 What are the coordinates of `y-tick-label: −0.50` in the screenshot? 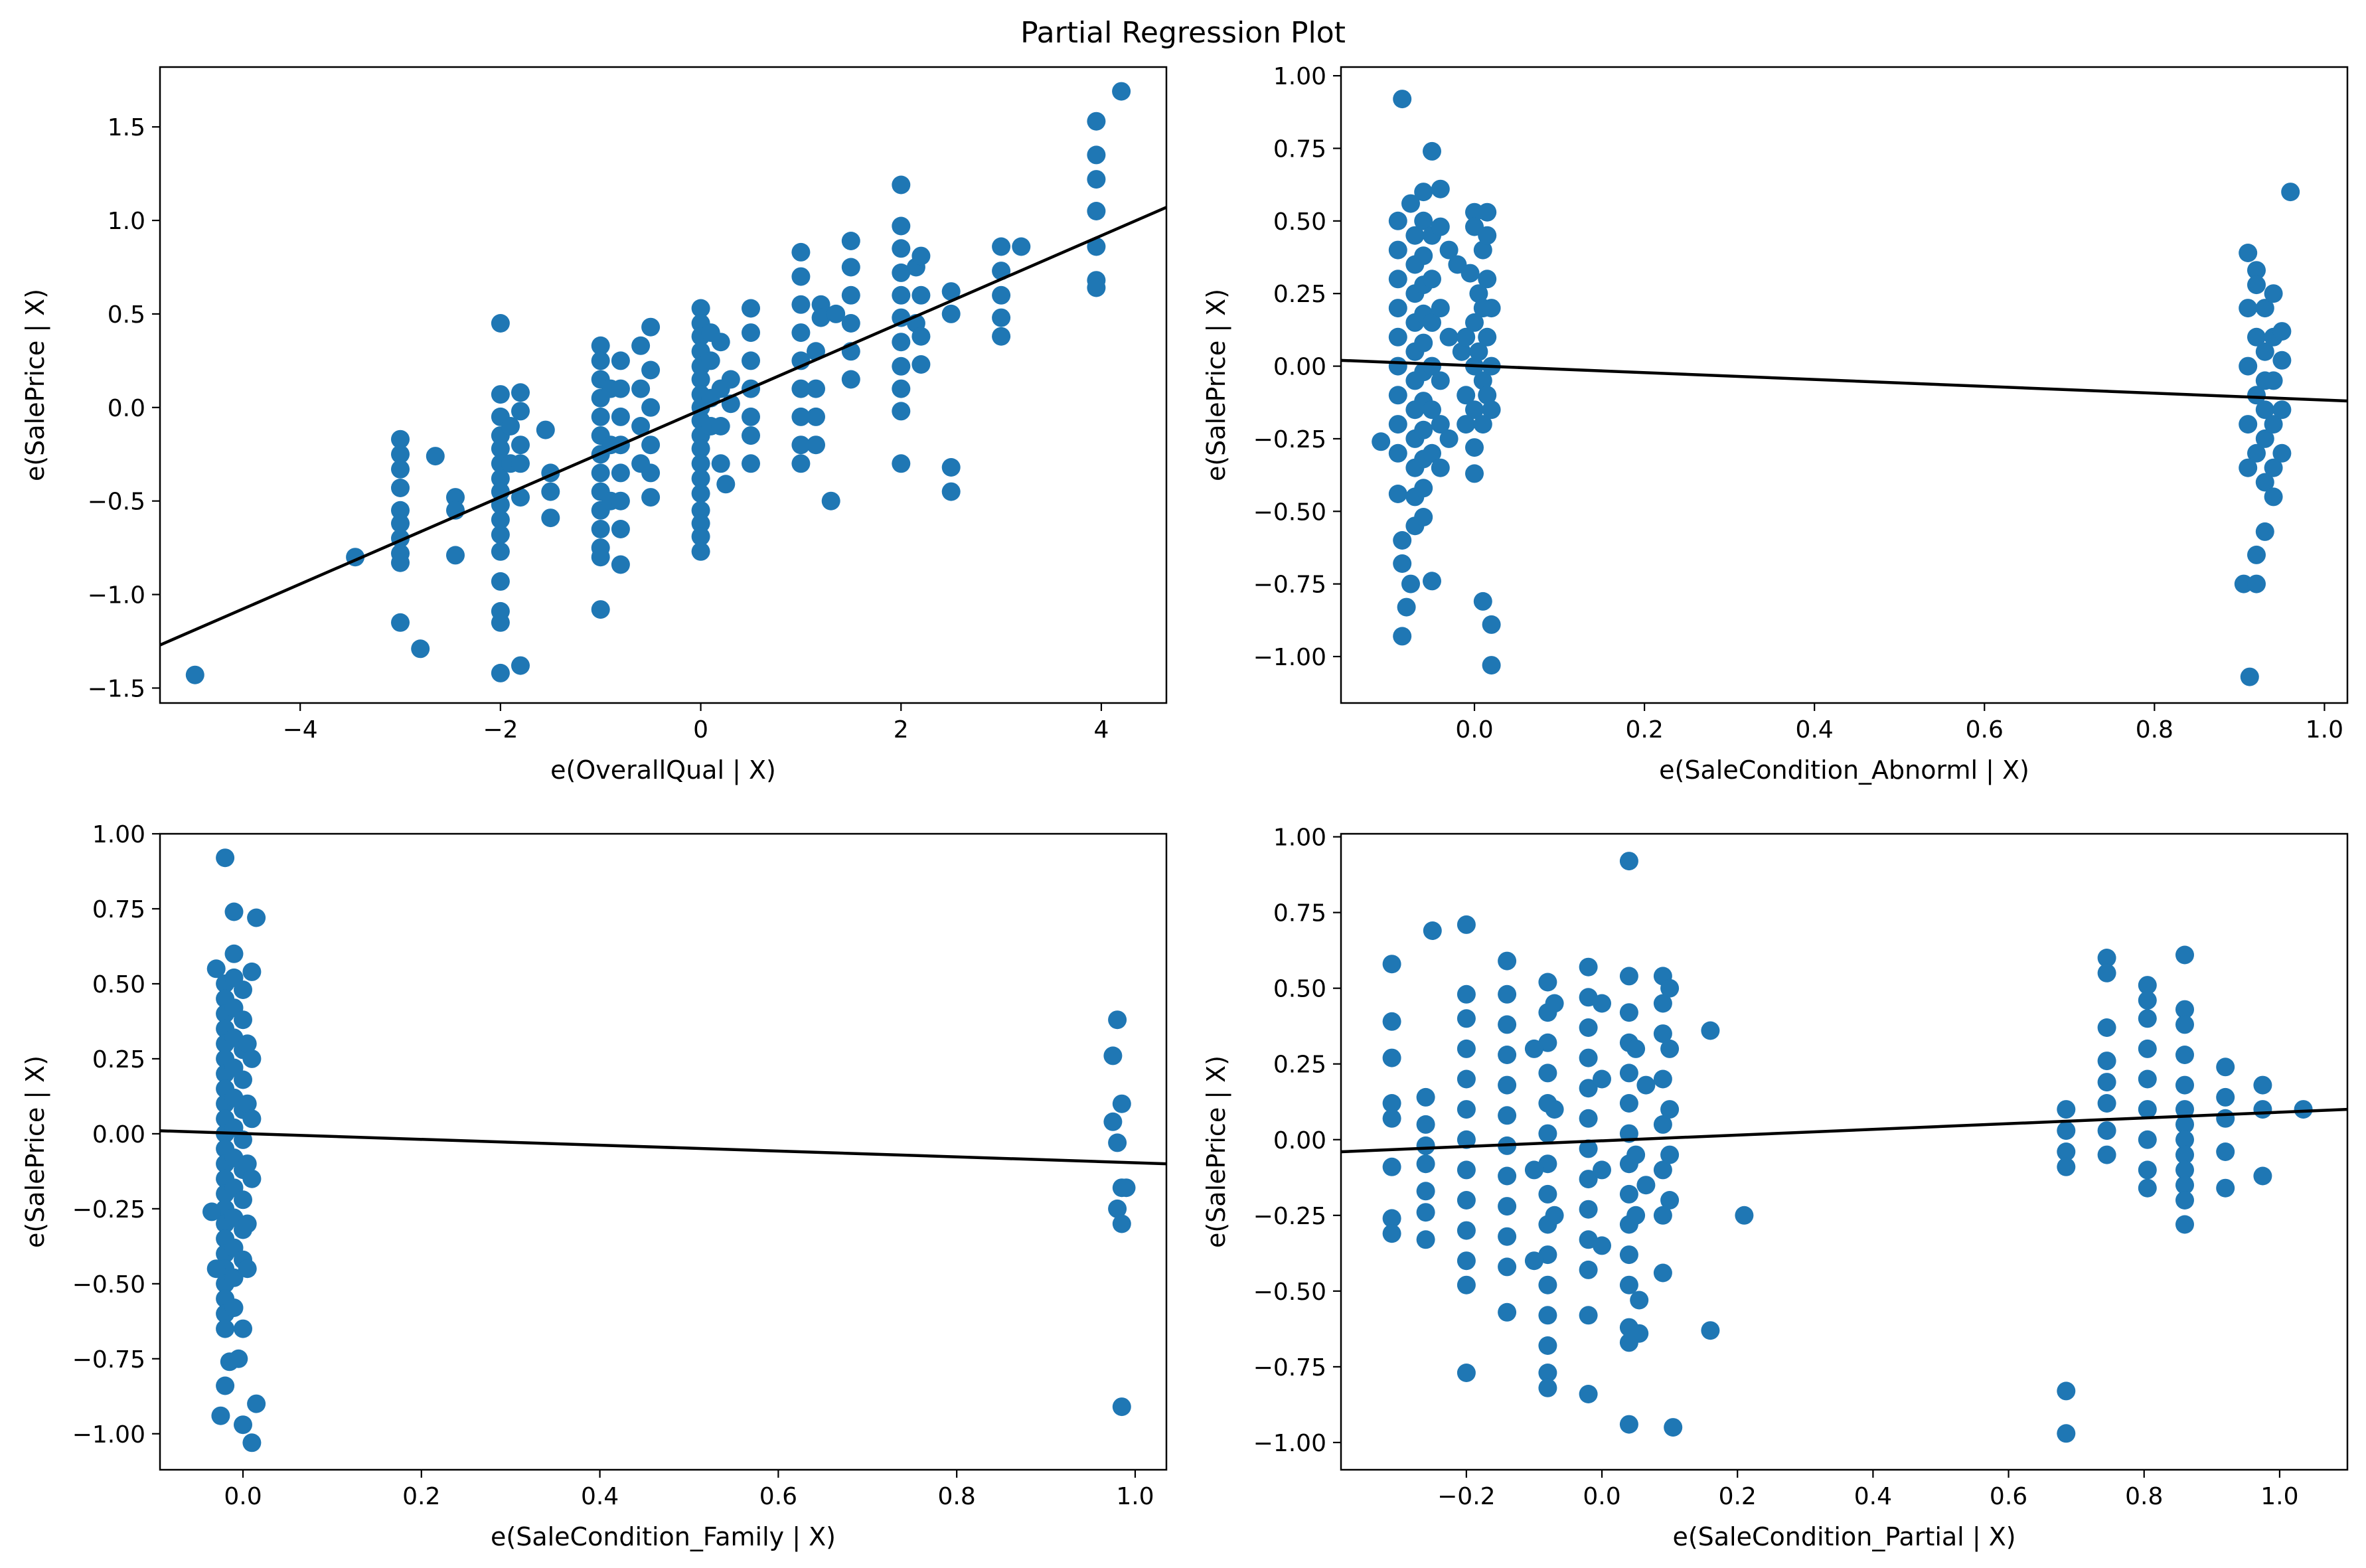 It's located at (1289, 513).